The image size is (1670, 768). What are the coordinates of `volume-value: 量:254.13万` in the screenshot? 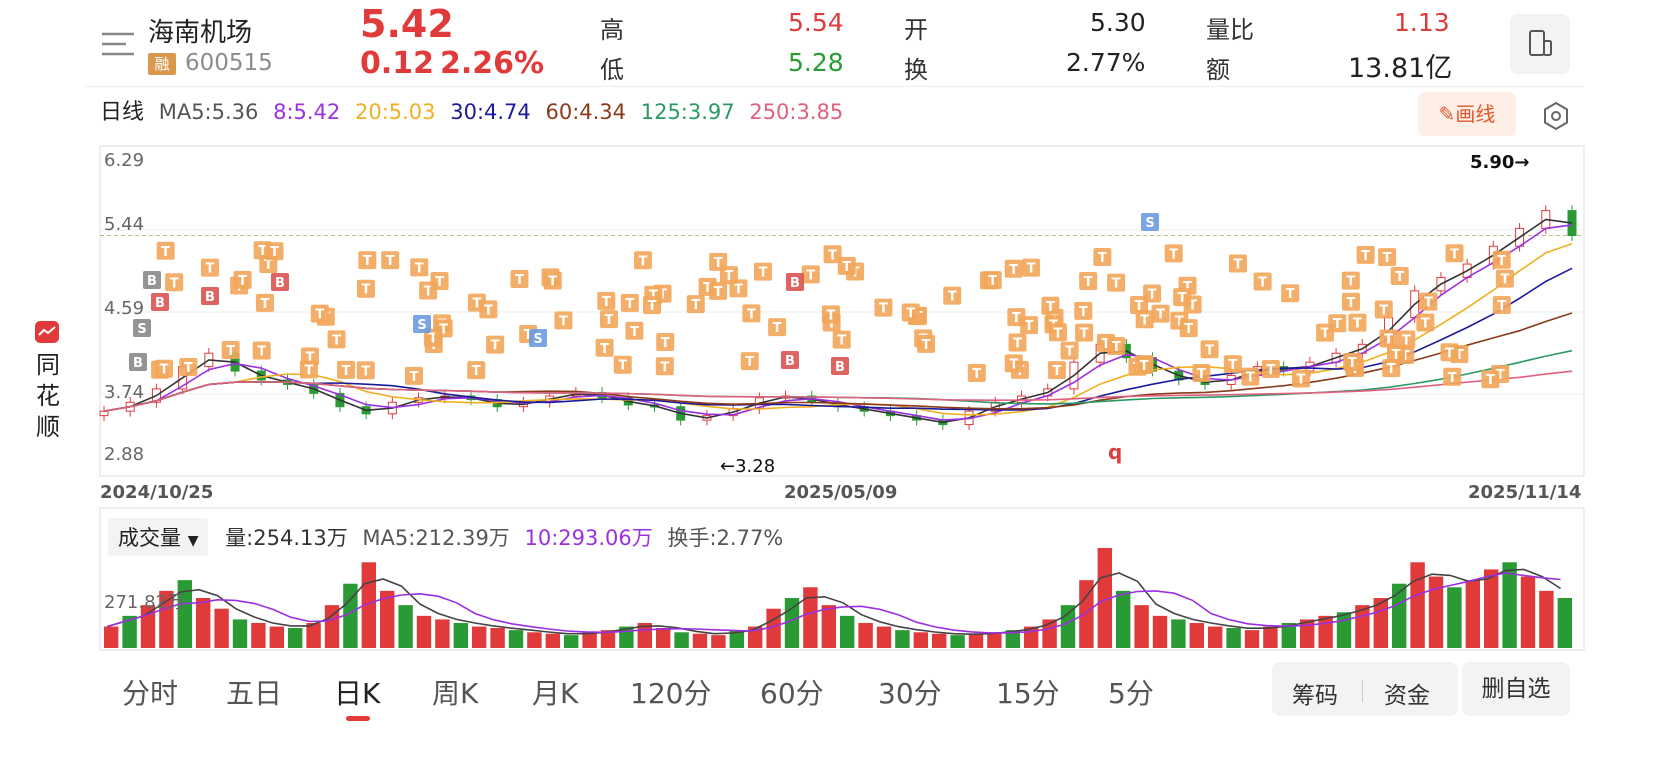 It's located at (286, 538).